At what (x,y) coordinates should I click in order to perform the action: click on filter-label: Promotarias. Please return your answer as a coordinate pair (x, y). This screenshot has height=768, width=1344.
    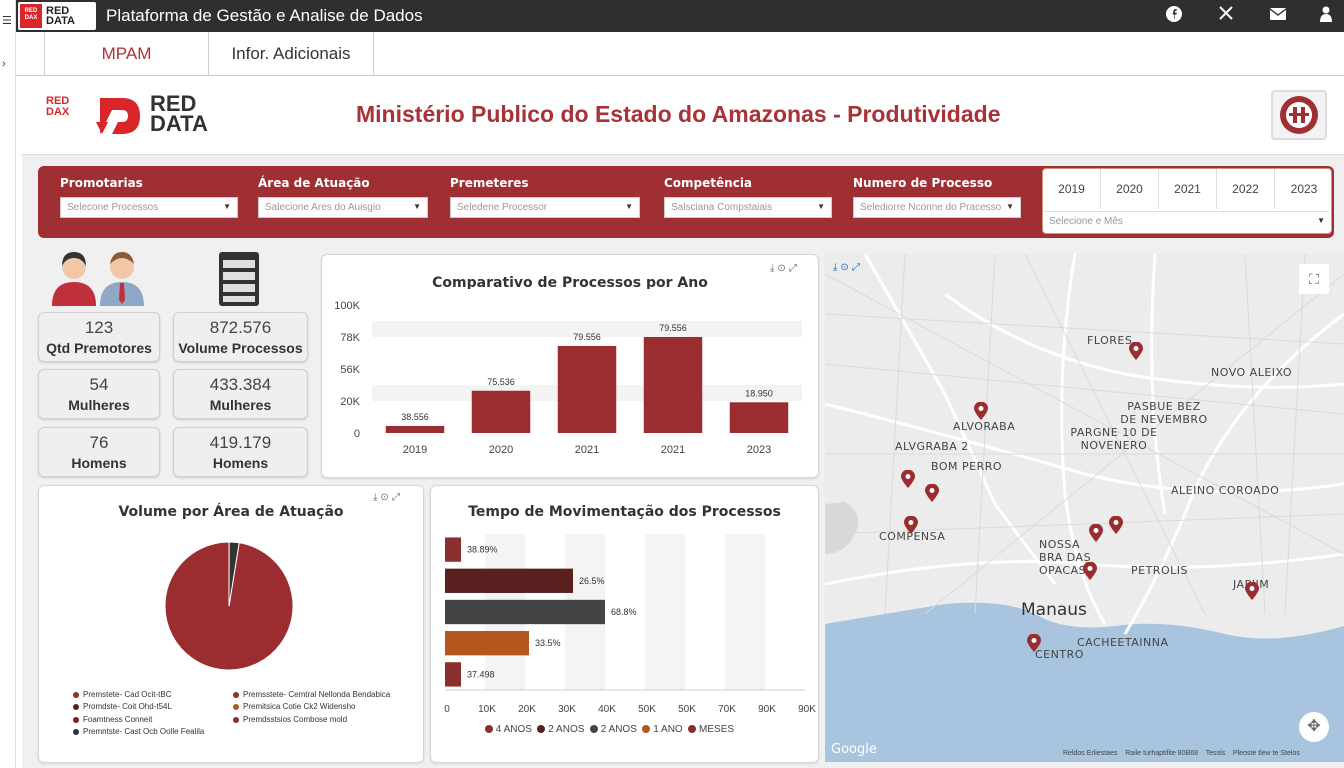
    Looking at the image, I should click on (101, 183).